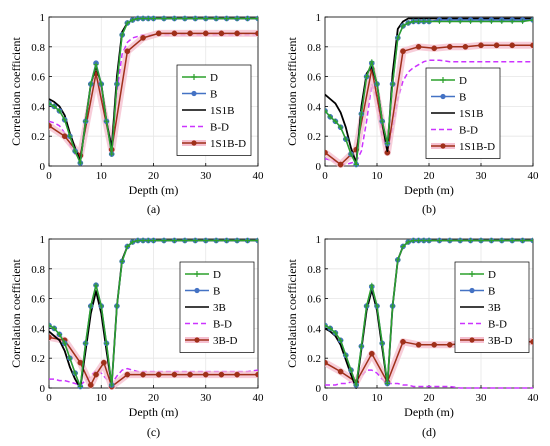 This screenshot has height=446, width=550. What do you see at coordinates (482, 176) in the screenshot?
I see `x-tick-label: 30` at bounding box center [482, 176].